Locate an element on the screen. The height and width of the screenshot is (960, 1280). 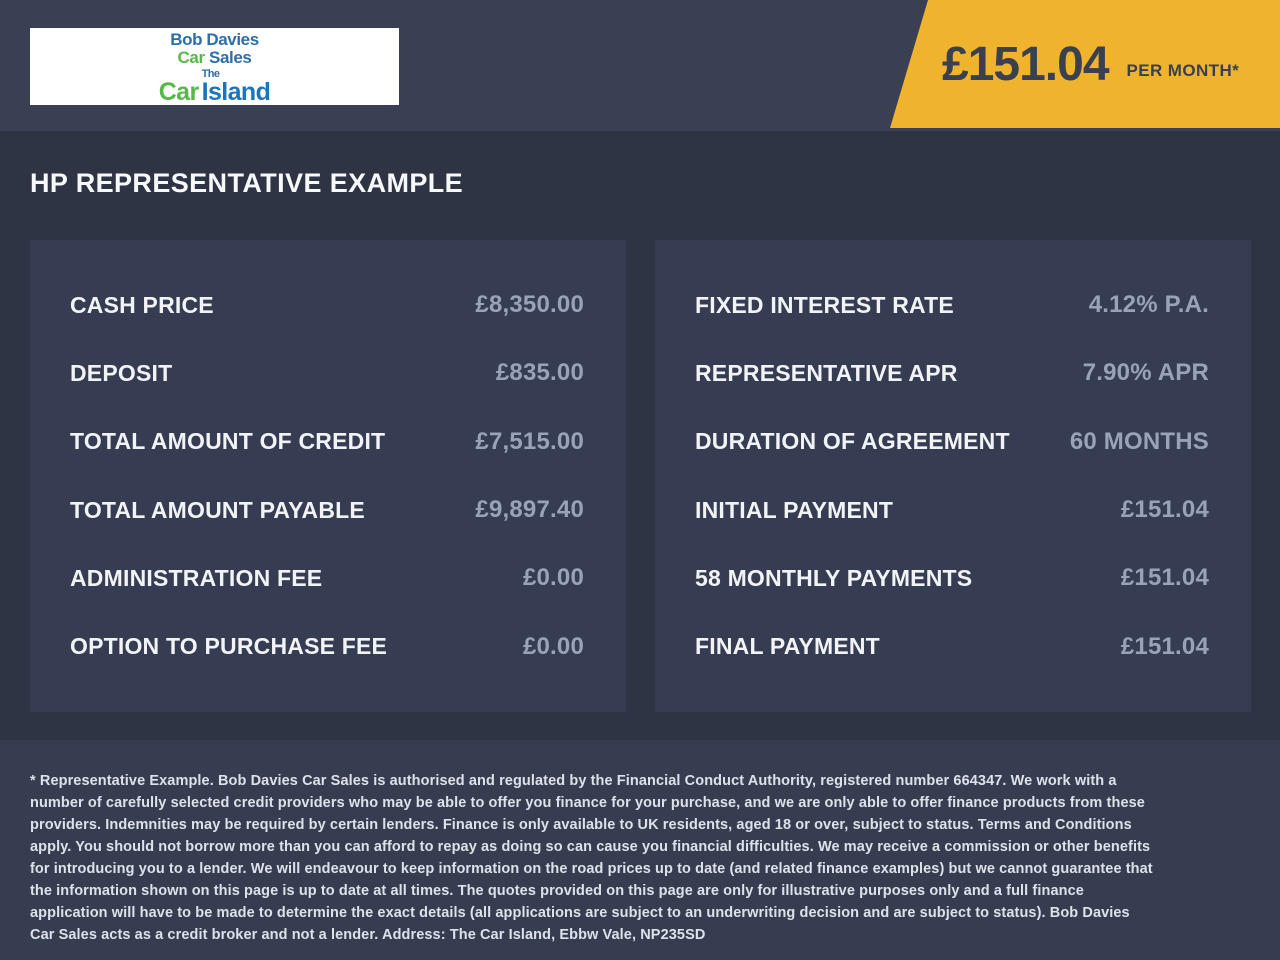
row-label: TOTAL AMOUNT OF CREDIT is located at coordinates (228, 441).